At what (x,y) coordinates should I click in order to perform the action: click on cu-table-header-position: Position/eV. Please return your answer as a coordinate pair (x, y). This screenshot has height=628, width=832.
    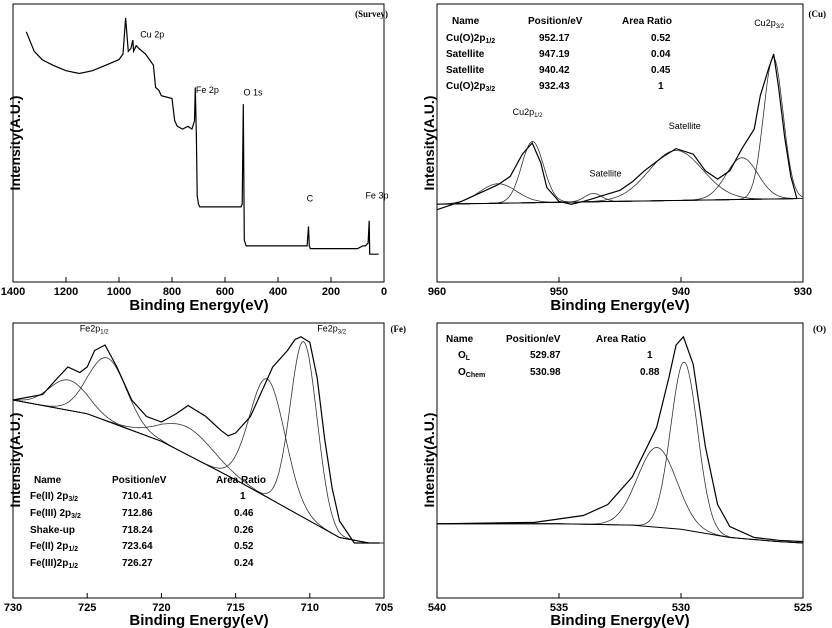
    Looking at the image, I should click on (555, 21).